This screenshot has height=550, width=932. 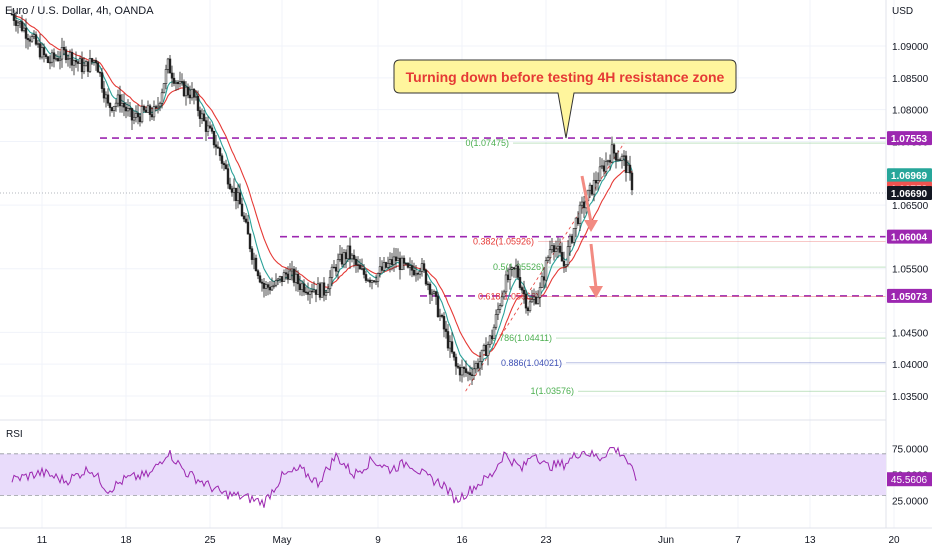 I want to click on fib-label: 0(1.07475), so click(x=487, y=143).